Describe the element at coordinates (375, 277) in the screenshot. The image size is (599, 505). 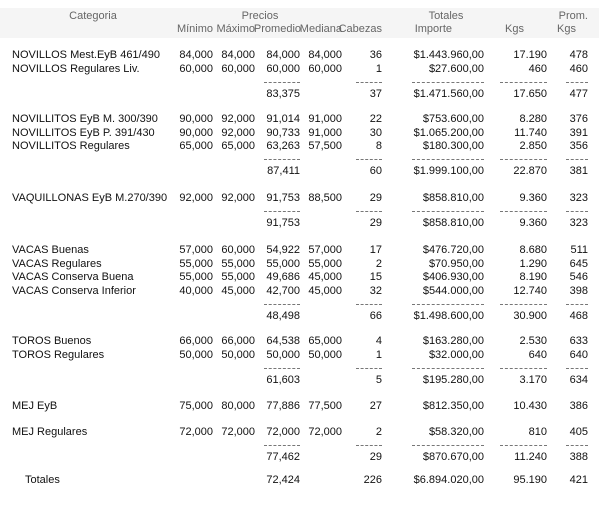
I see `cell: 15` at that location.